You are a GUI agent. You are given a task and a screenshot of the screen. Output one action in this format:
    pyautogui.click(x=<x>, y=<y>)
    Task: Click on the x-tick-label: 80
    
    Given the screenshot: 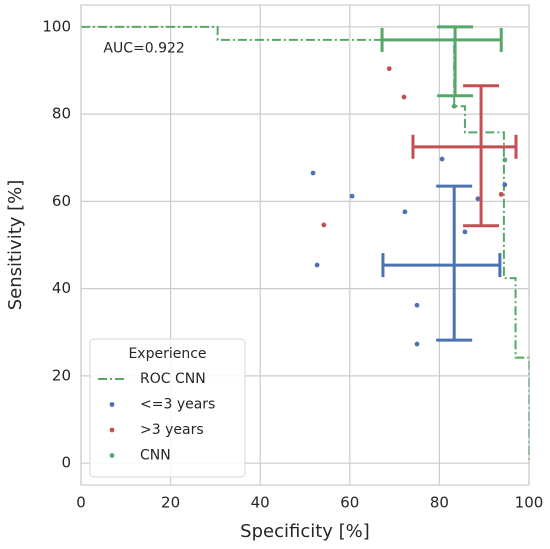 What is the action you would take?
    pyautogui.click(x=439, y=503)
    